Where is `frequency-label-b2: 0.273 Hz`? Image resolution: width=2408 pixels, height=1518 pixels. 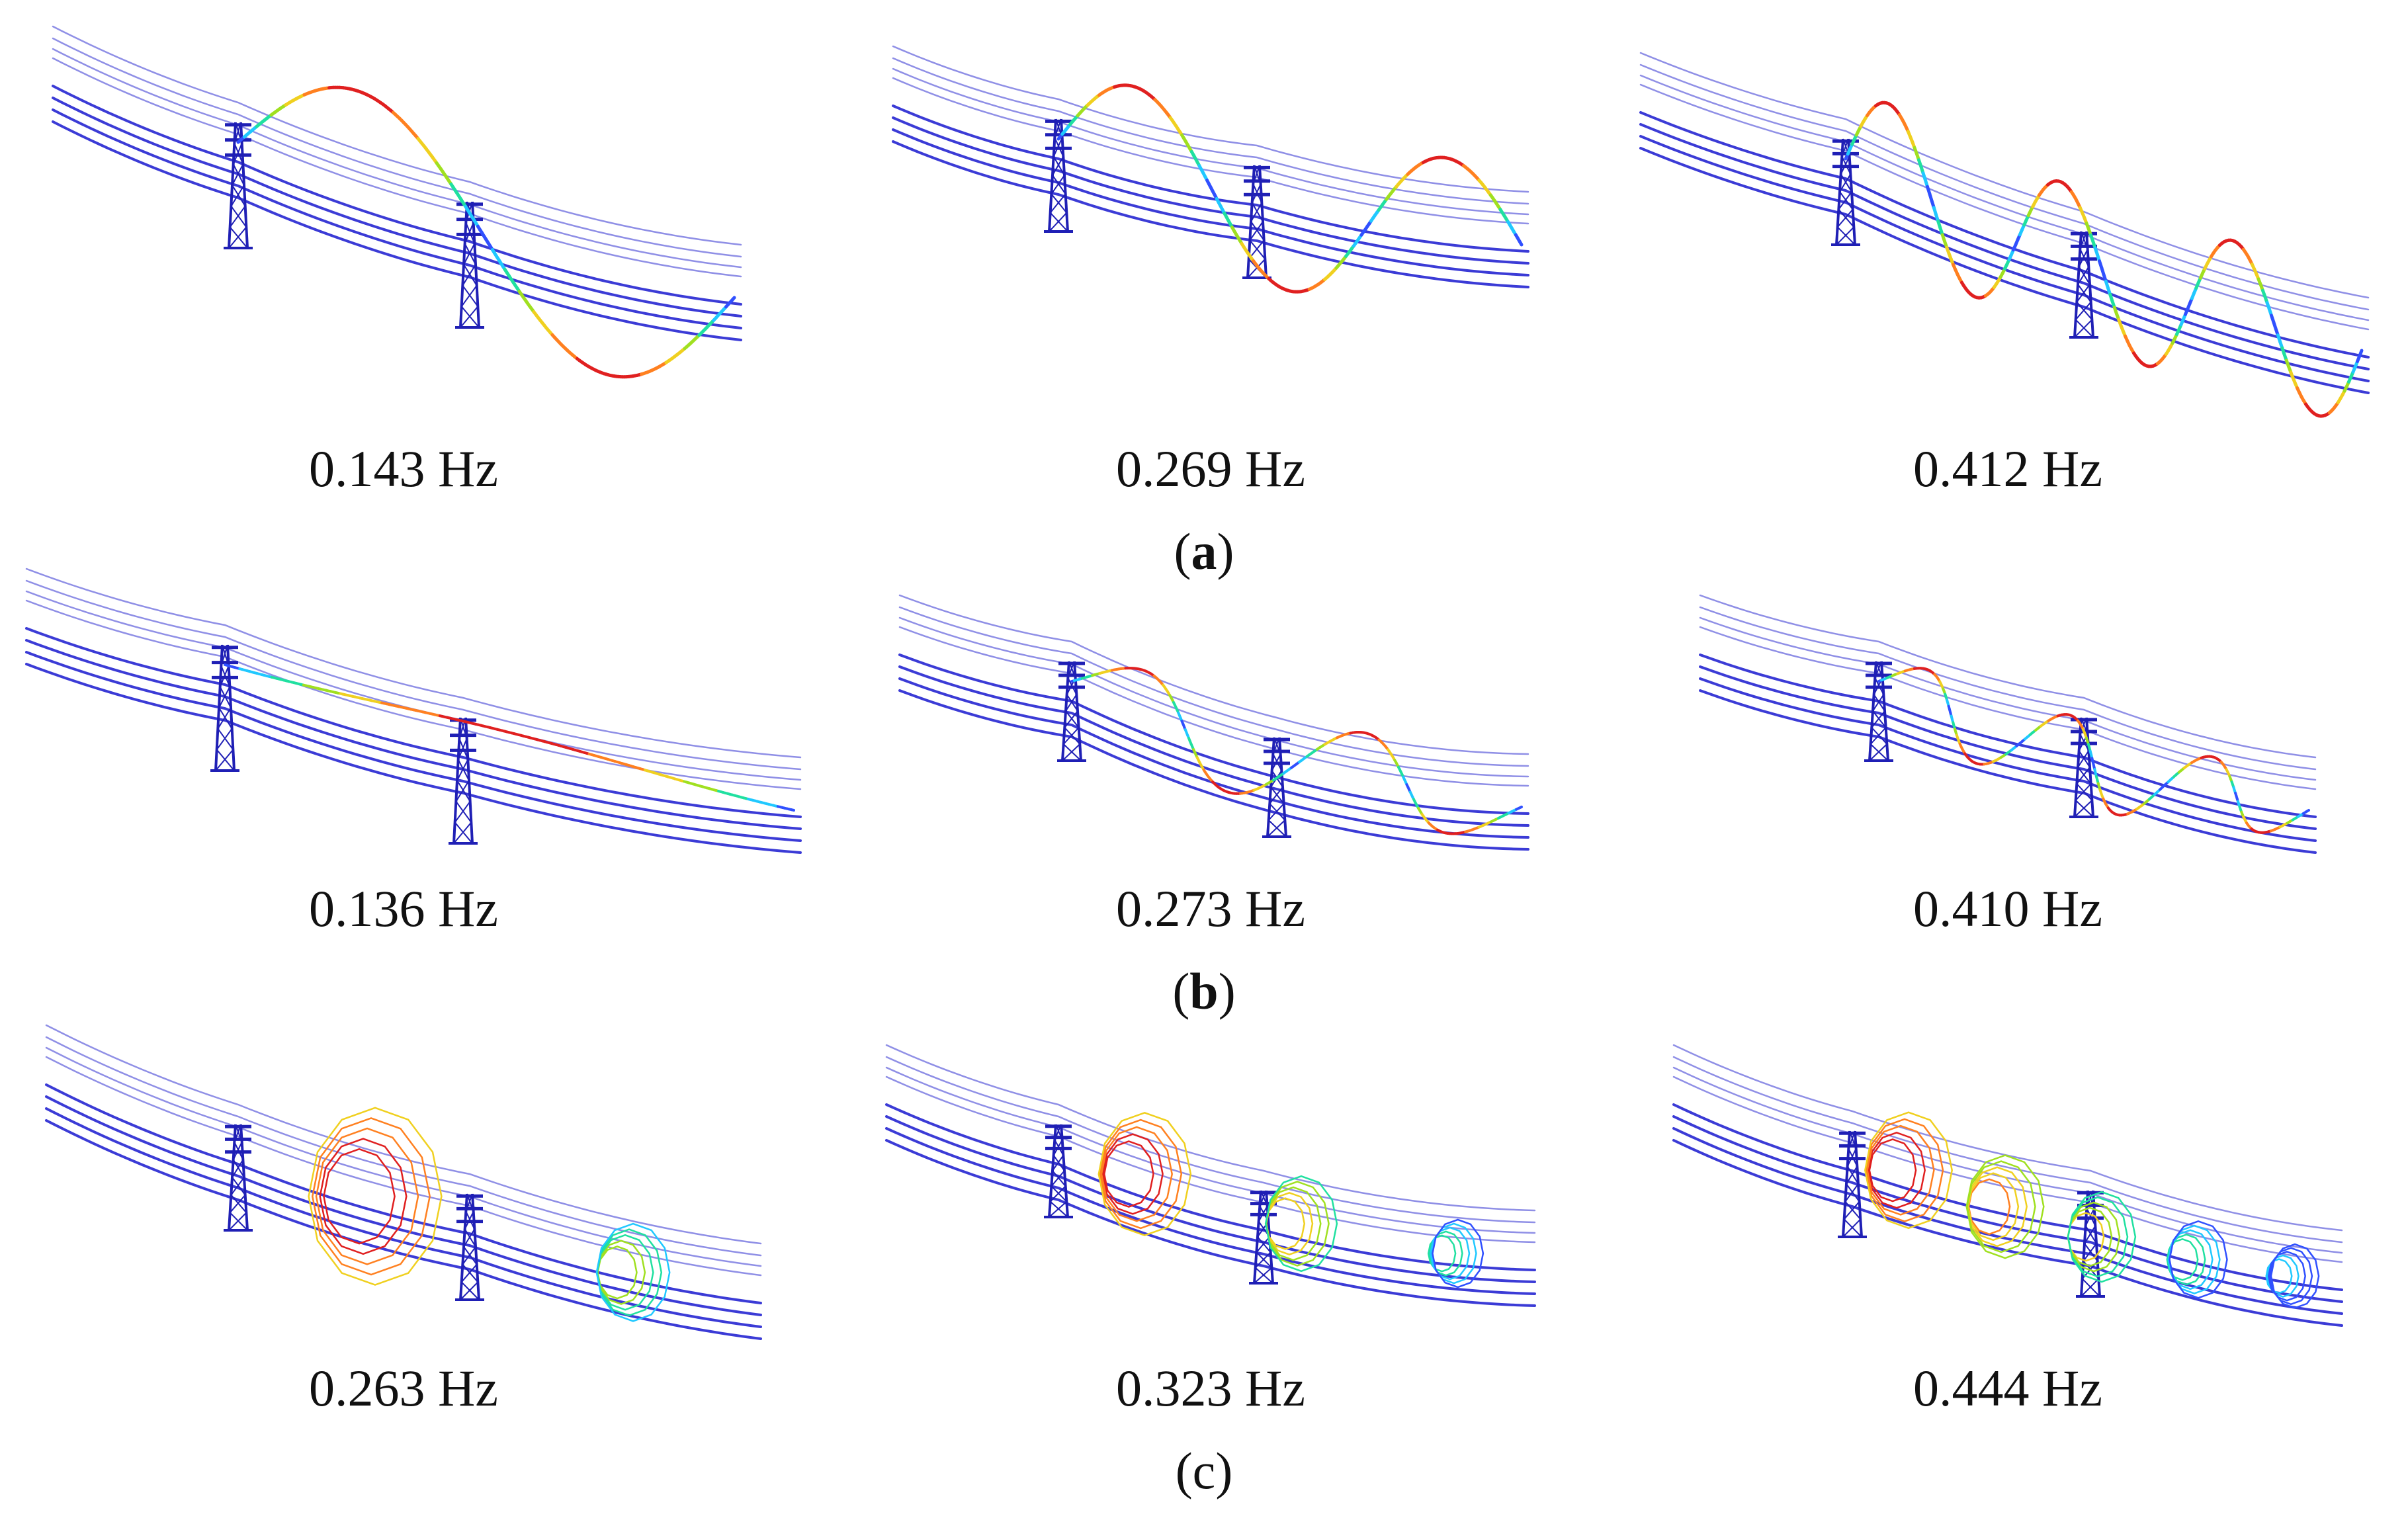 frequency-label-b2: 0.273 Hz is located at coordinates (1210, 908).